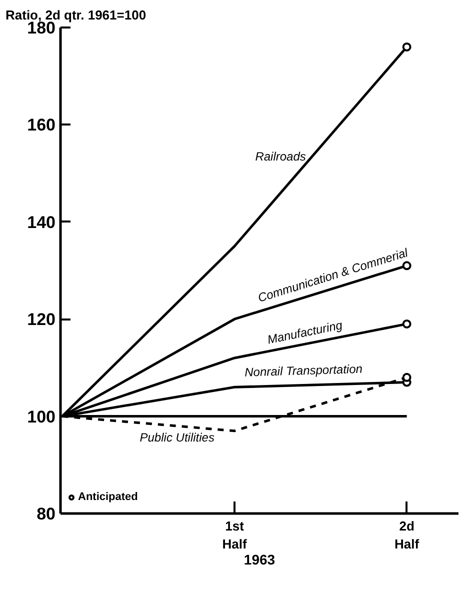 The width and height of the screenshot is (466, 593). Describe the element at coordinates (41, 125) in the screenshot. I see `y-tick-label: 160` at that location.